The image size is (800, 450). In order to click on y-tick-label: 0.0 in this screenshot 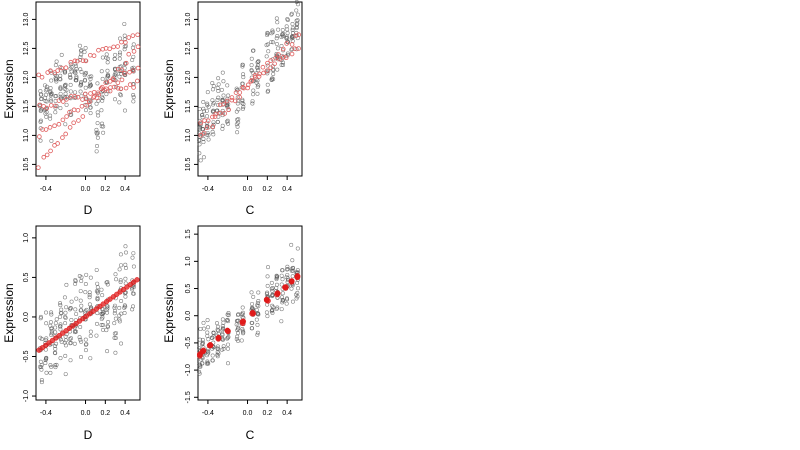, I will do `click(26, 317)`.